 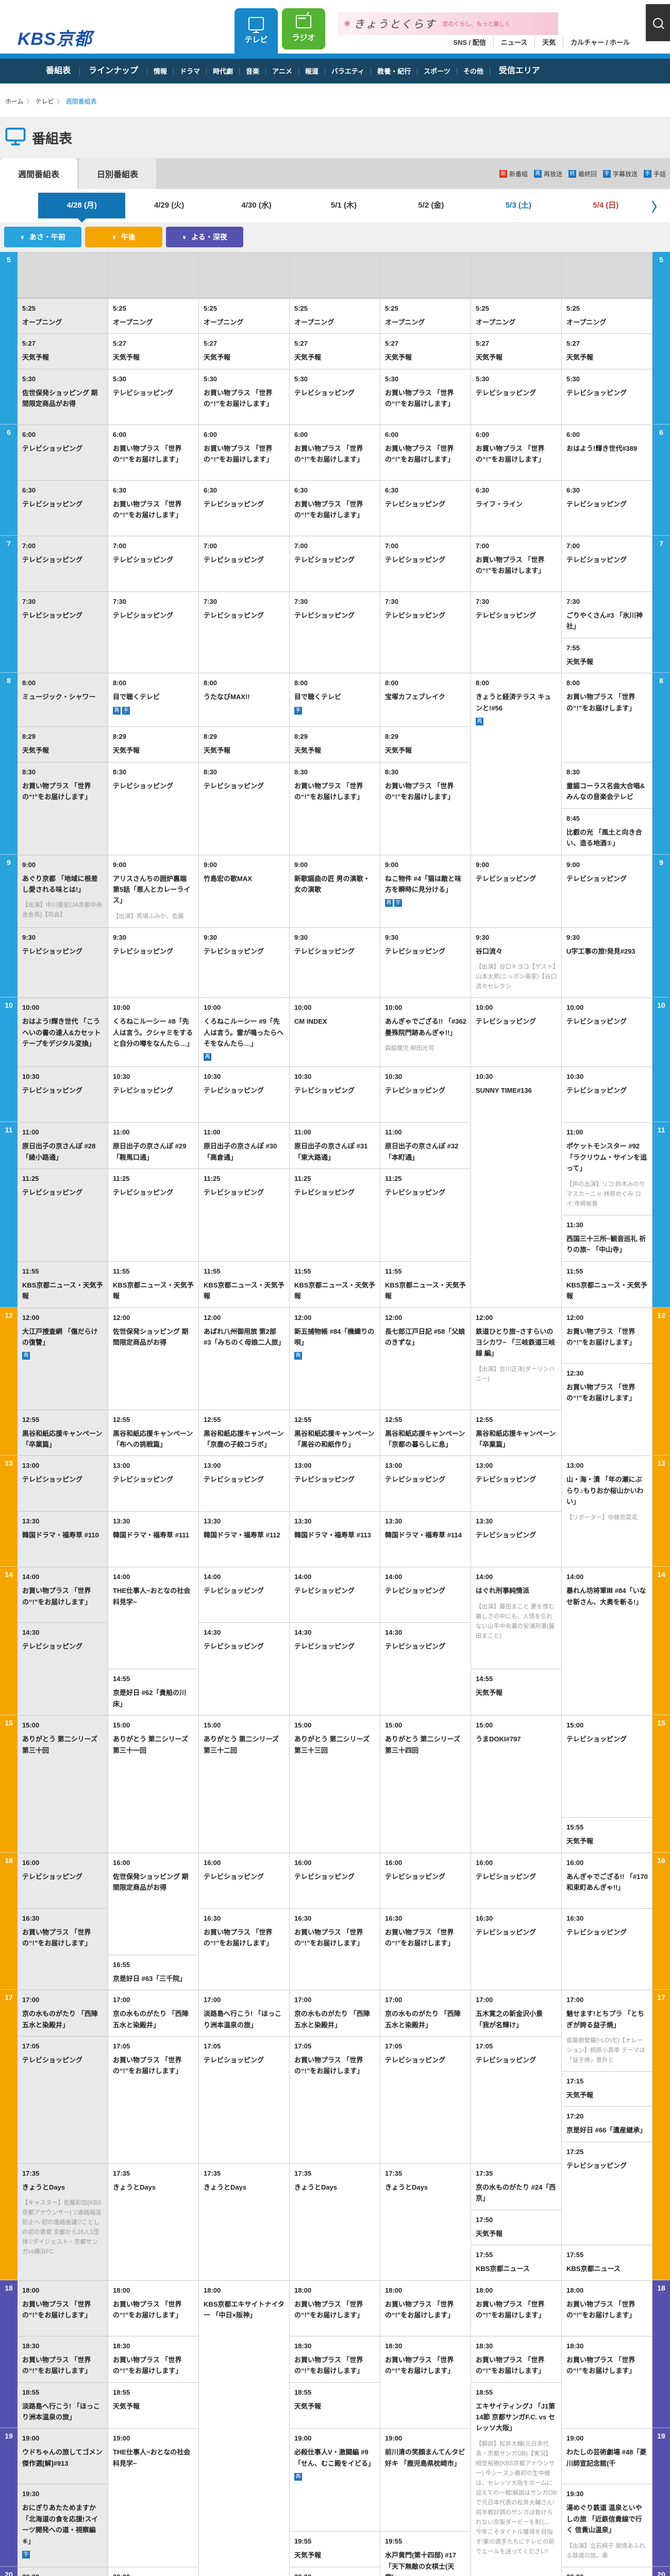 I want to click on program-cell: 14:00 暴れん坊将軍Ⅲ #84「いなせ新さん、大奥を斬る!」, so click(x=607, y=1641).